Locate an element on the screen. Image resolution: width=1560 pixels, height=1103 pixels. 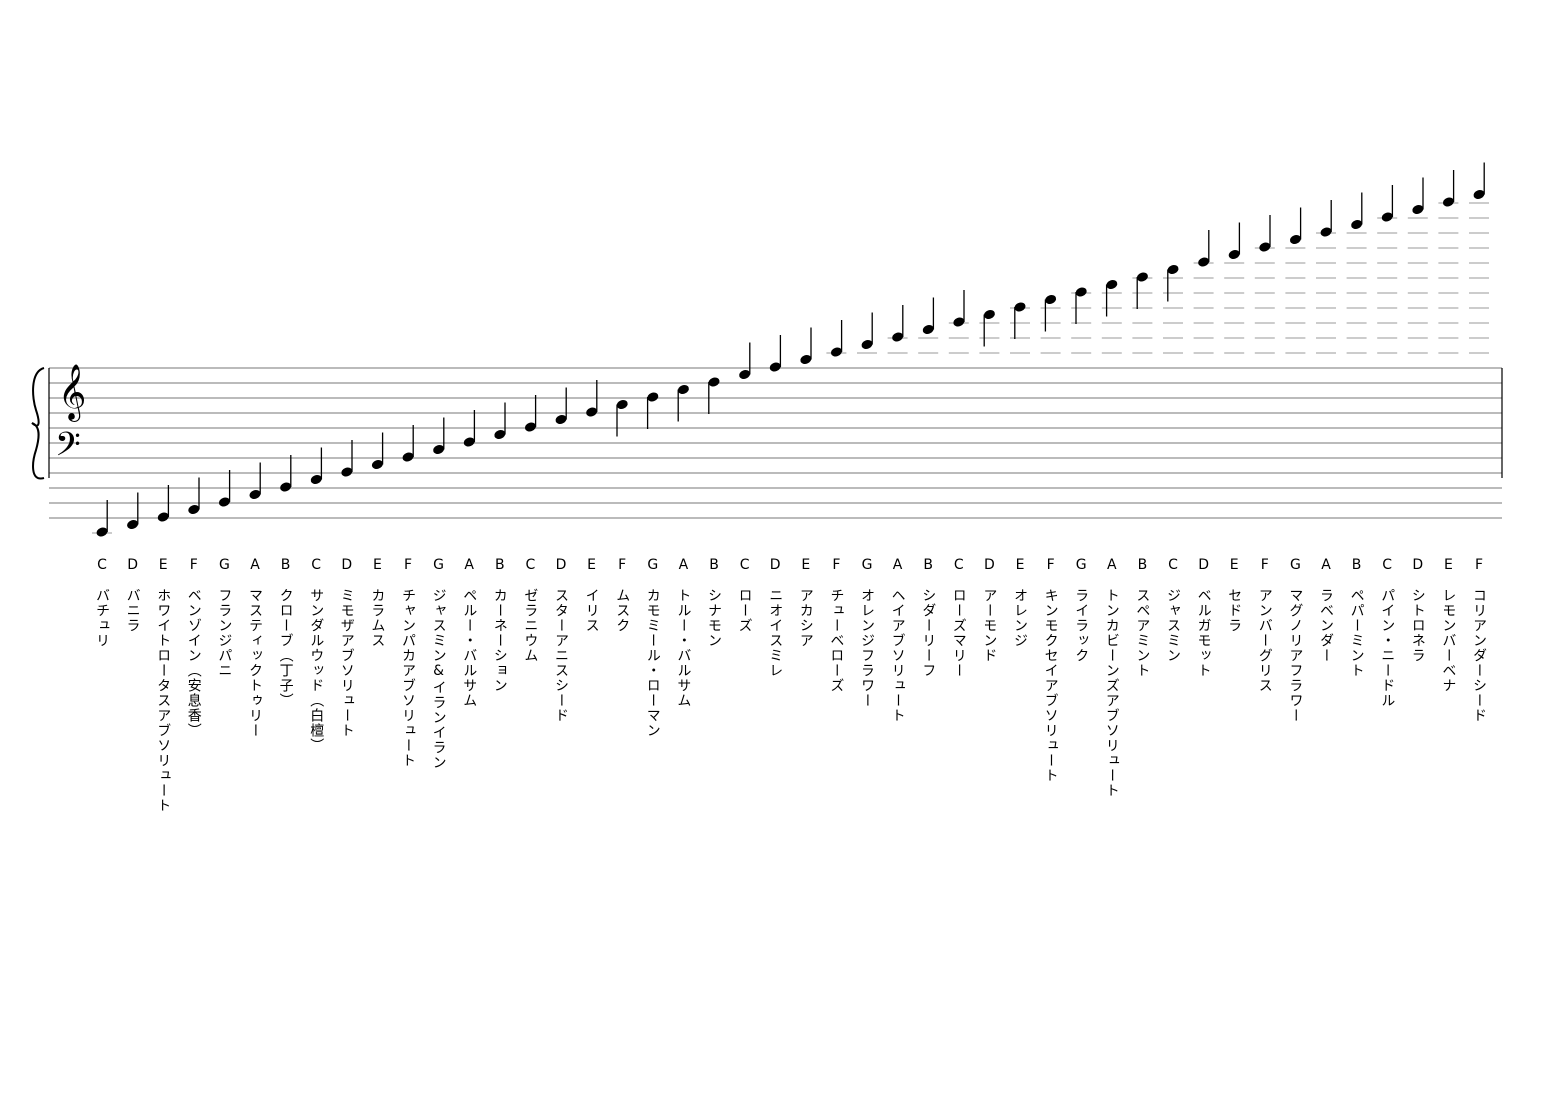
scent-name-label: バニラ is located at coordinates (133, 610).